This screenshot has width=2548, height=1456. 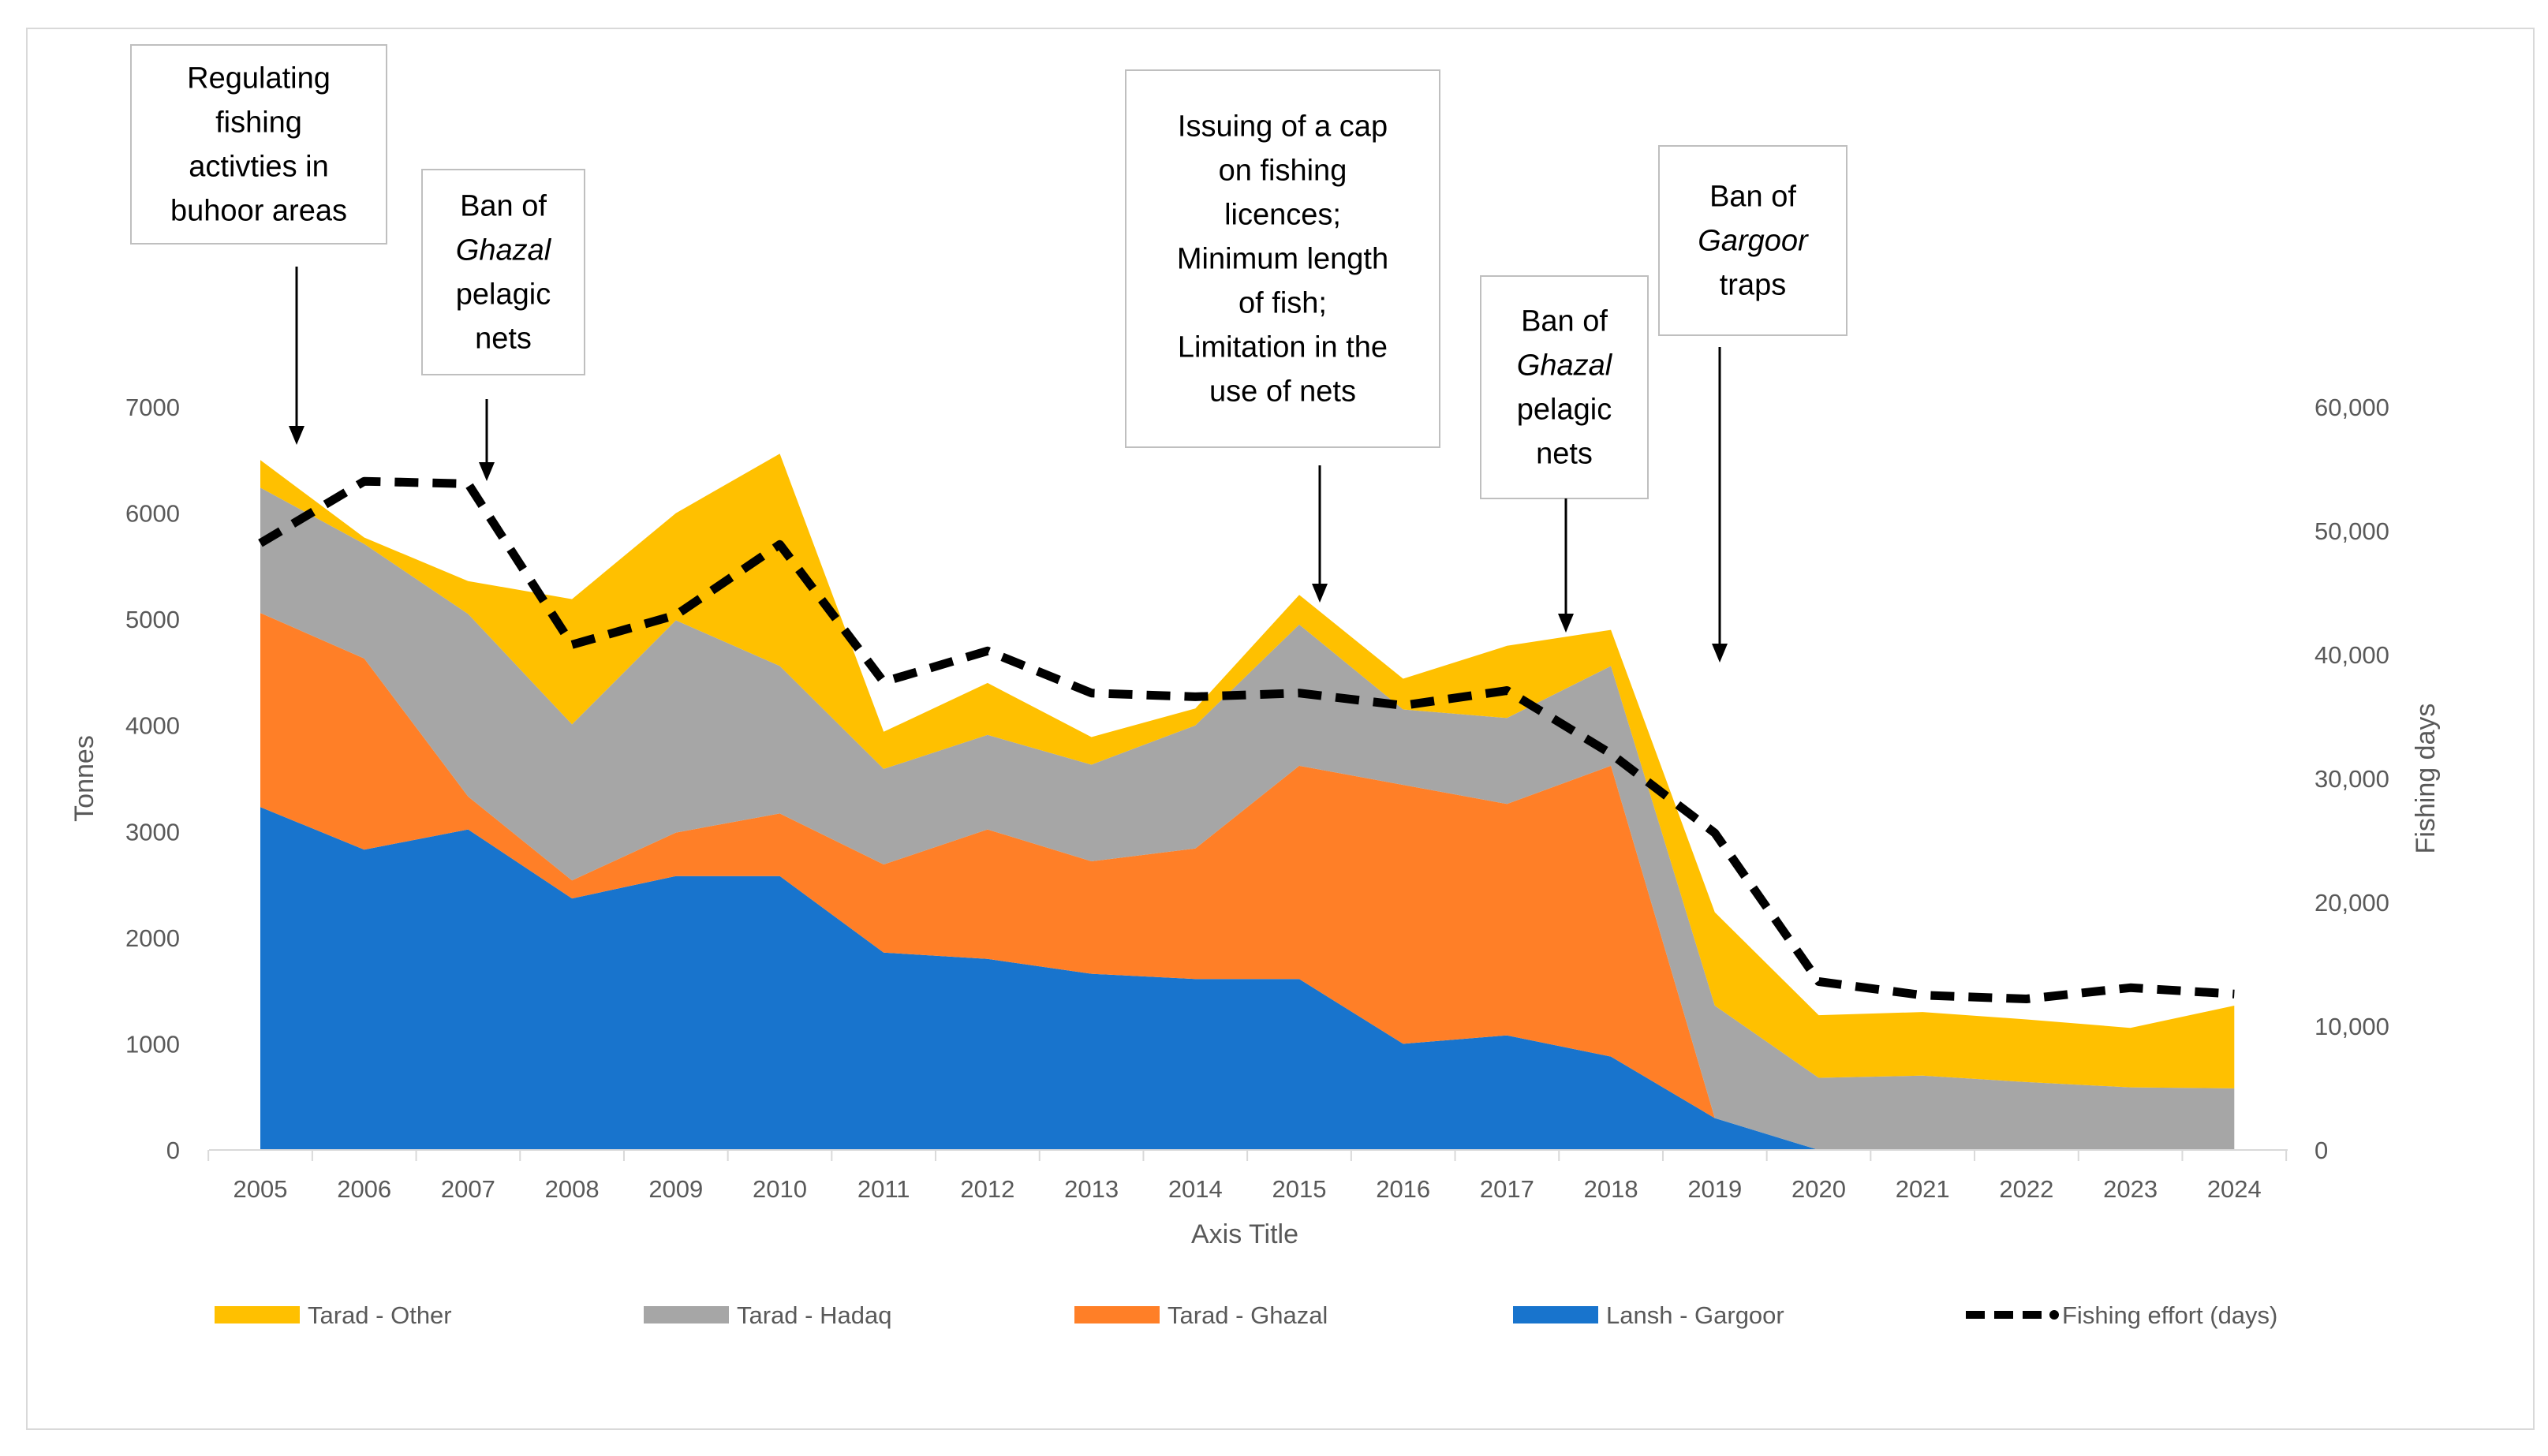 What do you see at coordinates (1282, 214) in the screenshot?
I see `annotation-text-line: licences;` at bounding box center [1282, 214].